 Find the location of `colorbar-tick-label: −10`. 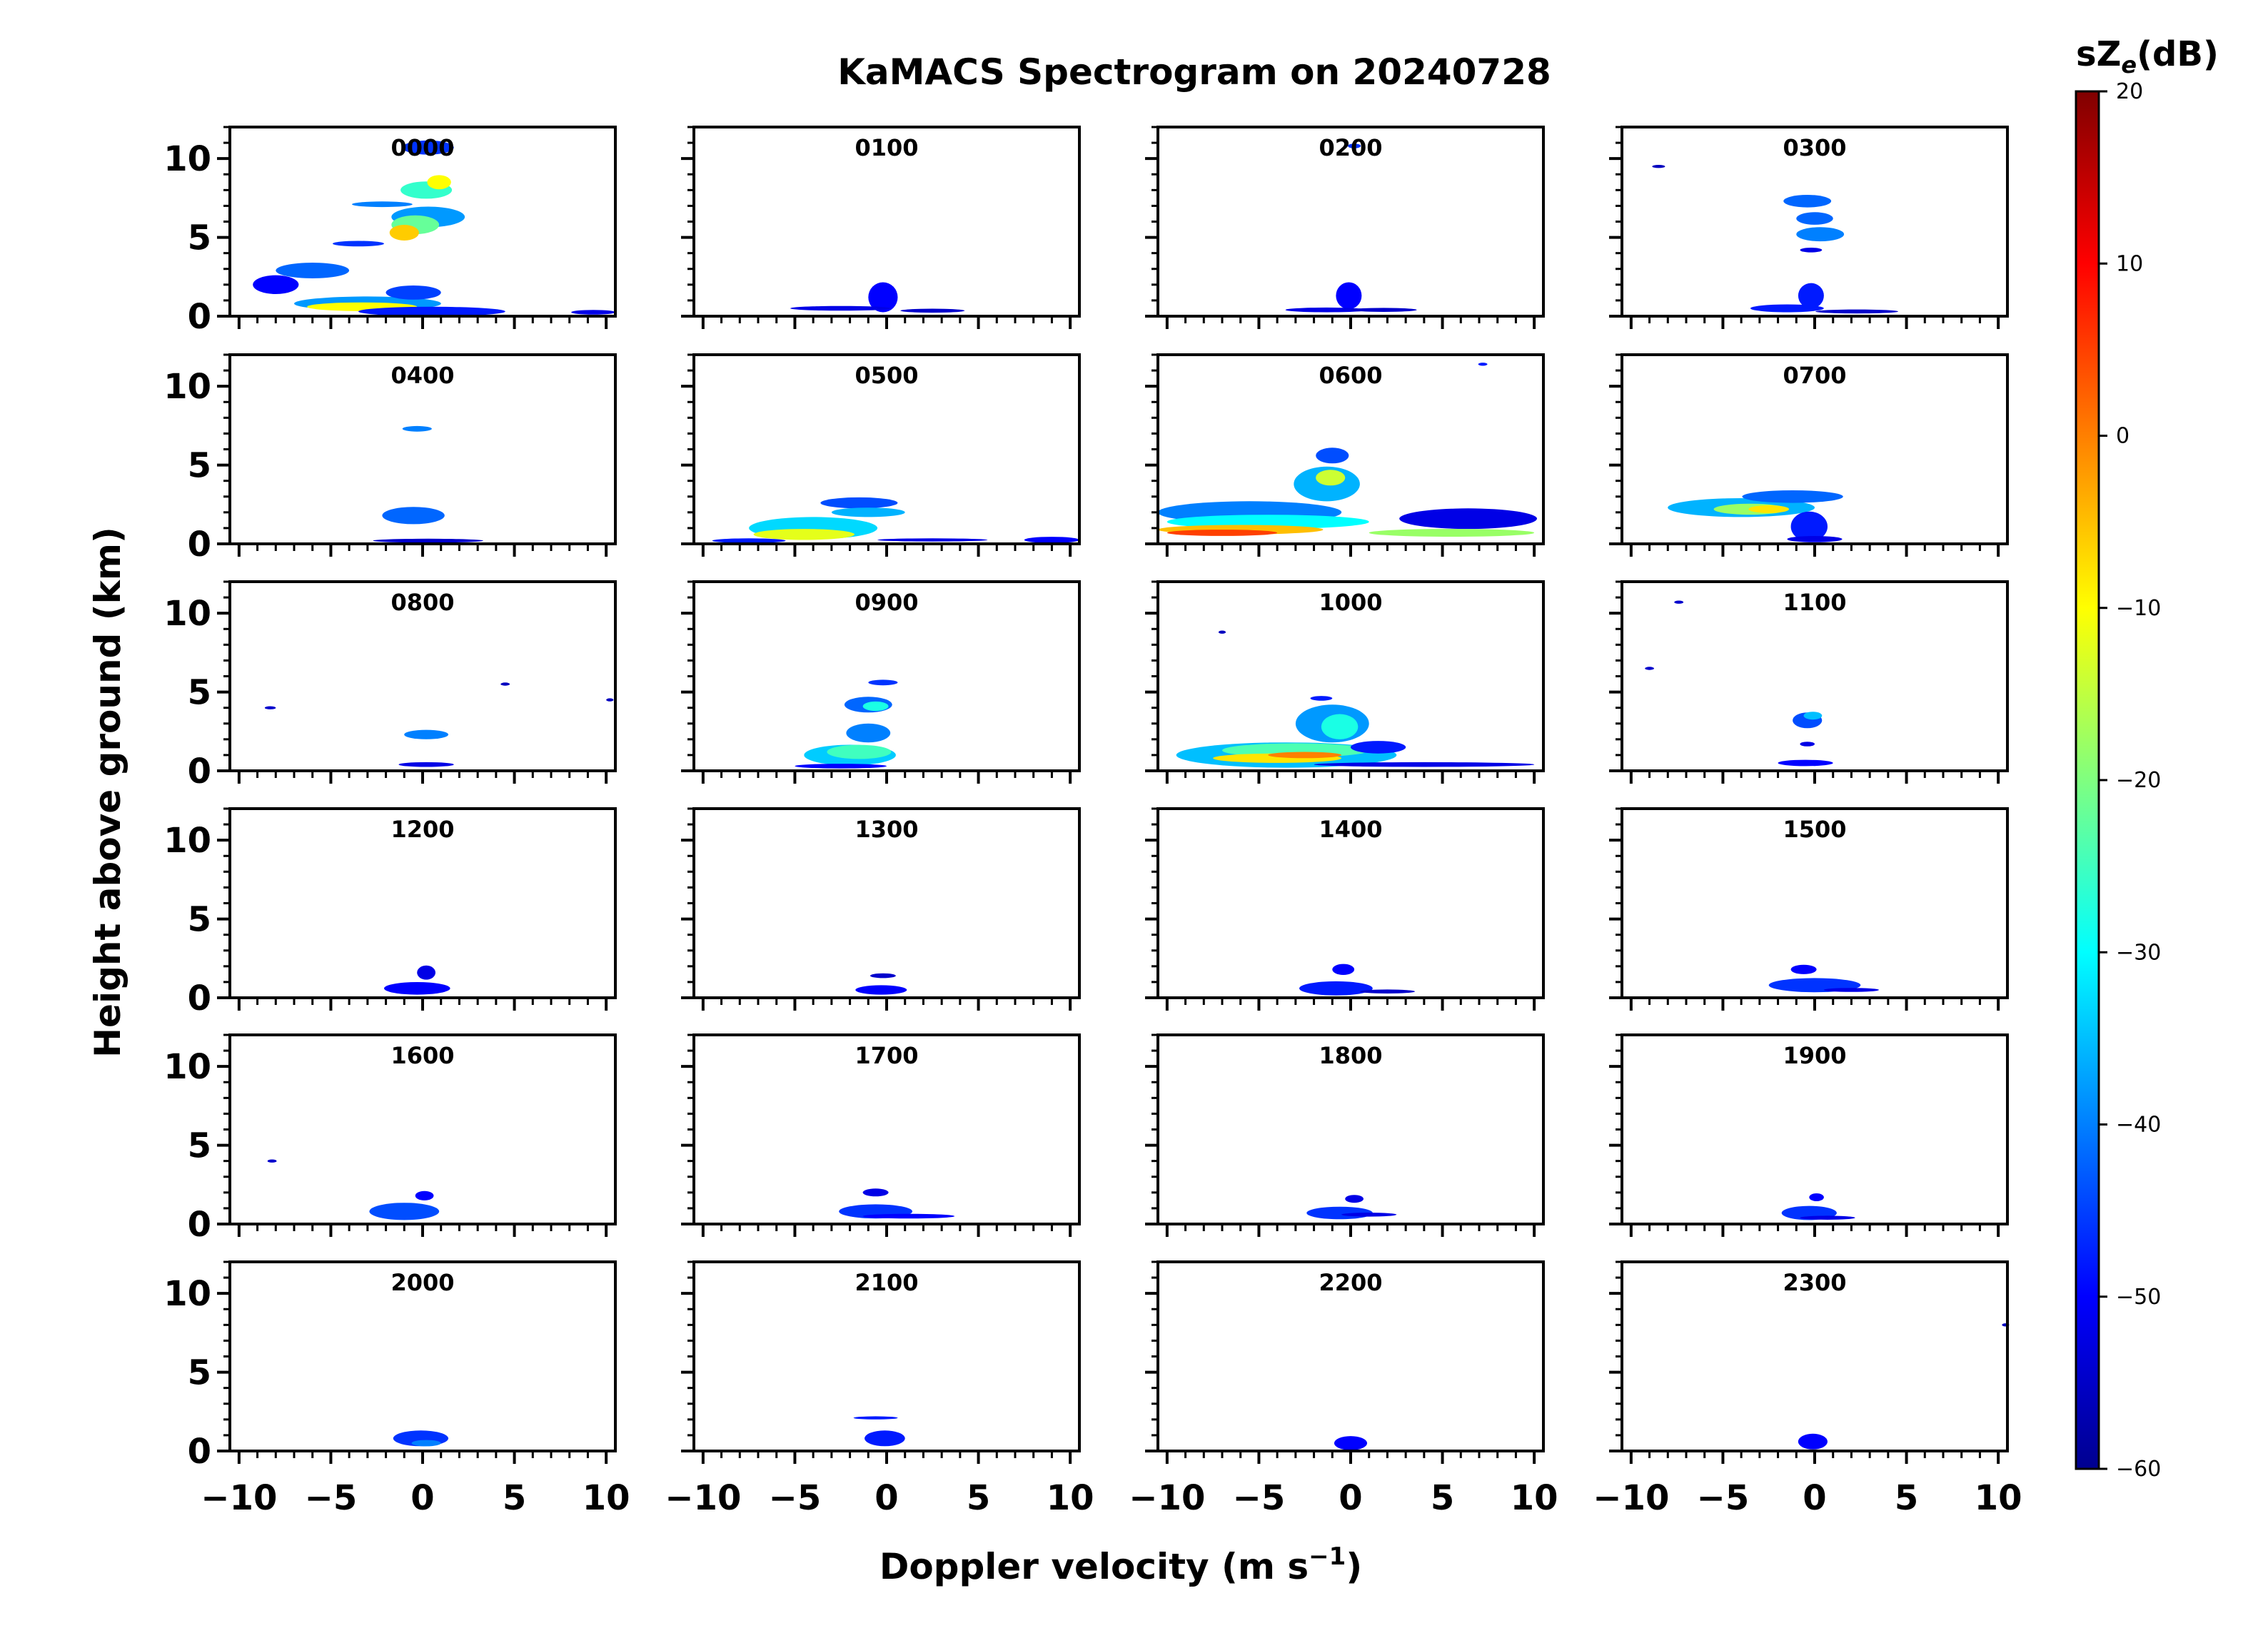

colorbar-tick-label: −10 is located at coordinates (2138, 608).